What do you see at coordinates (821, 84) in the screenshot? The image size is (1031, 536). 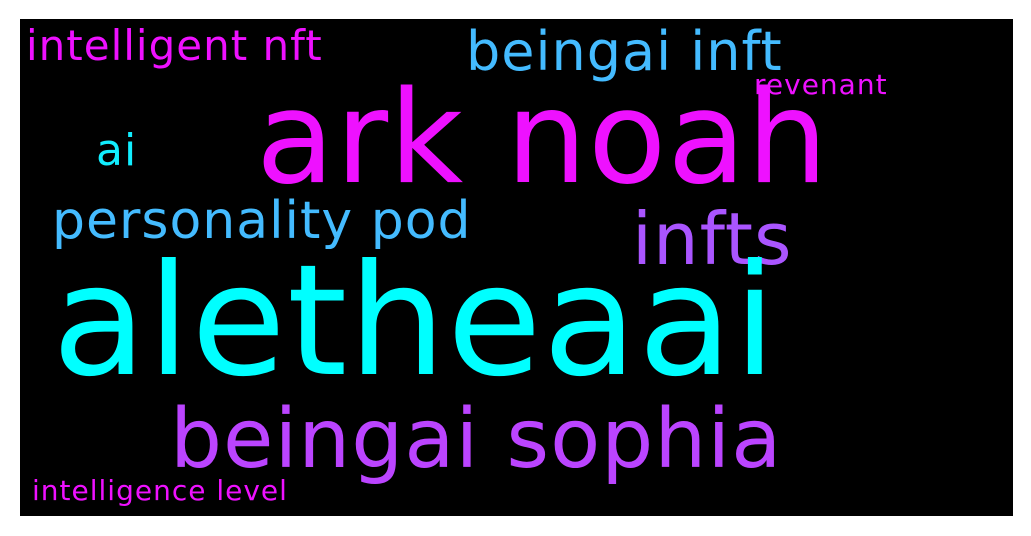 I see `word-revenant: revenant` at bounding box center [821, 84].